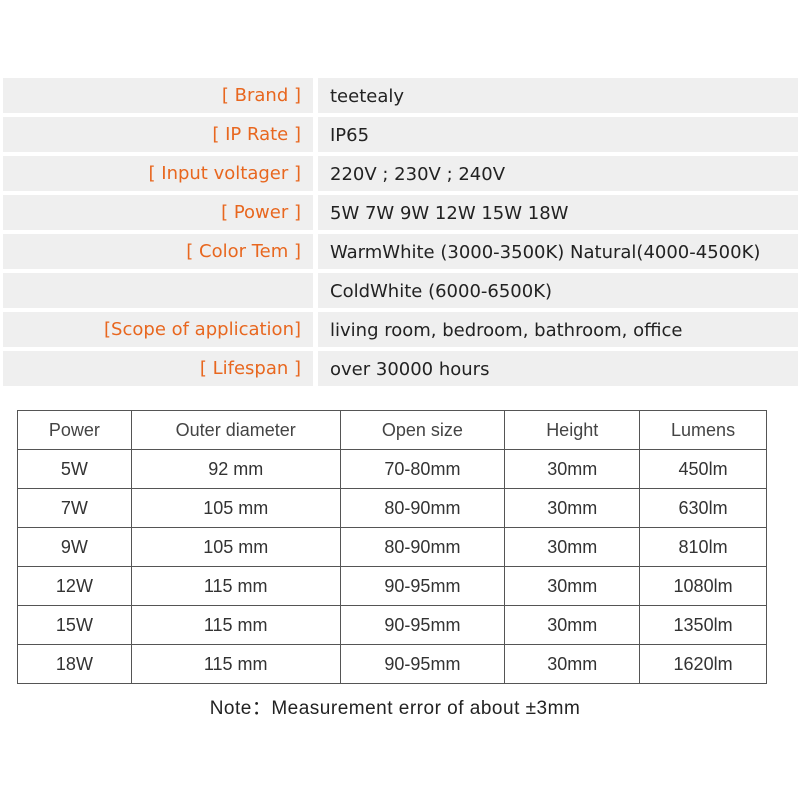 The image size is (800, 800). Describe the element at coordinates (572, 430) in the screenshot. I see `column-header: Height` at that location.